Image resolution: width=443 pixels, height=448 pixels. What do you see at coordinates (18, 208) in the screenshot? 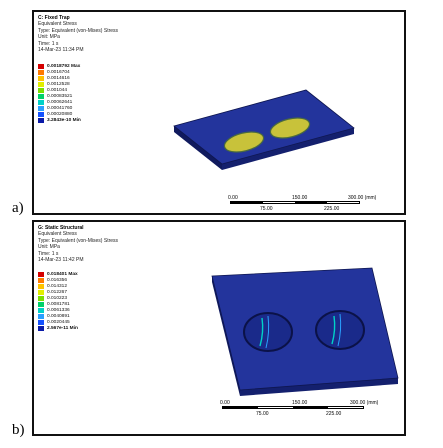
I see `panel-label-a: a)` at bounding box center [18, 208].